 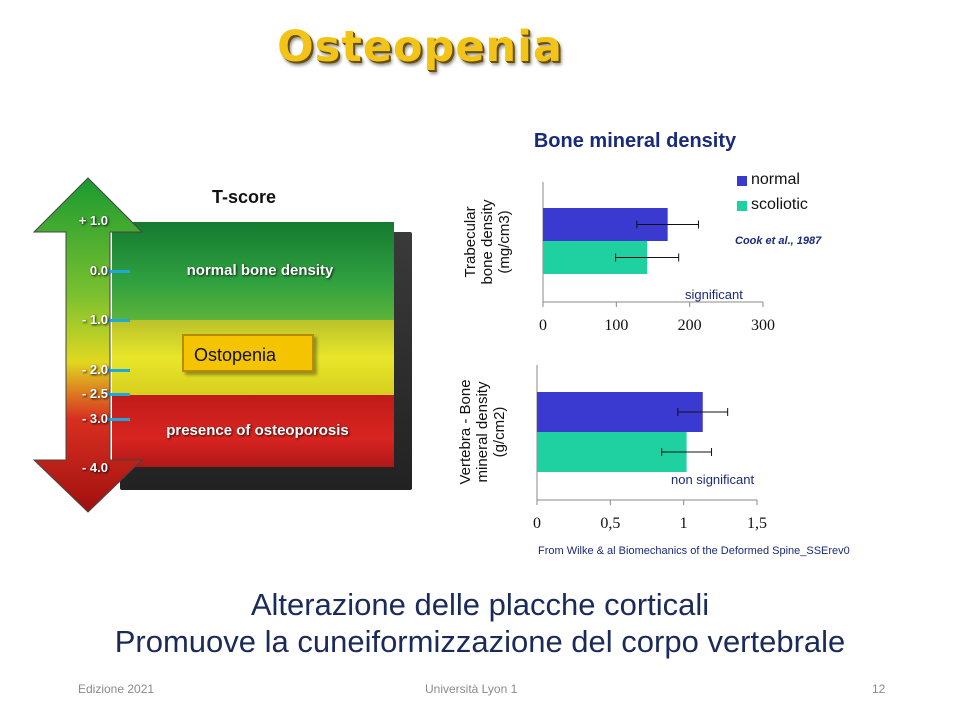 What do you see at coordinates (778, 241) in the screenshot?
I see `citation-cook: Cook et al., 1987` at bounding box center [778, 241].